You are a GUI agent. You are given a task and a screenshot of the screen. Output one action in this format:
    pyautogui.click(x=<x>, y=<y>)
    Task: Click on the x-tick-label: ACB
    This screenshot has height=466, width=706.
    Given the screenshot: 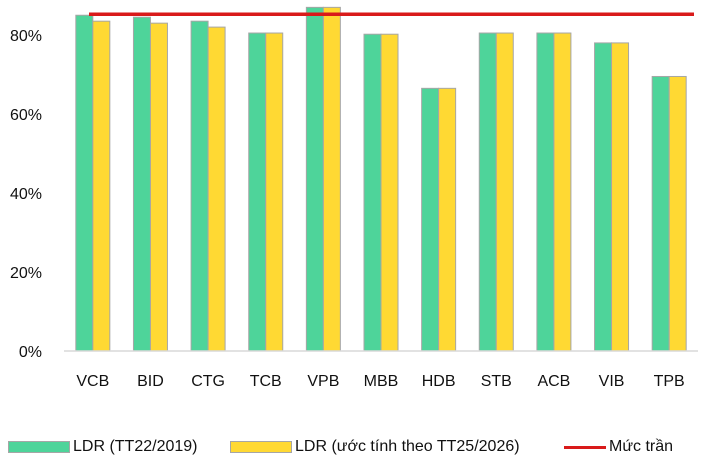 What is the action you would take?
    pyautogui.click(x=553, y=381)
    